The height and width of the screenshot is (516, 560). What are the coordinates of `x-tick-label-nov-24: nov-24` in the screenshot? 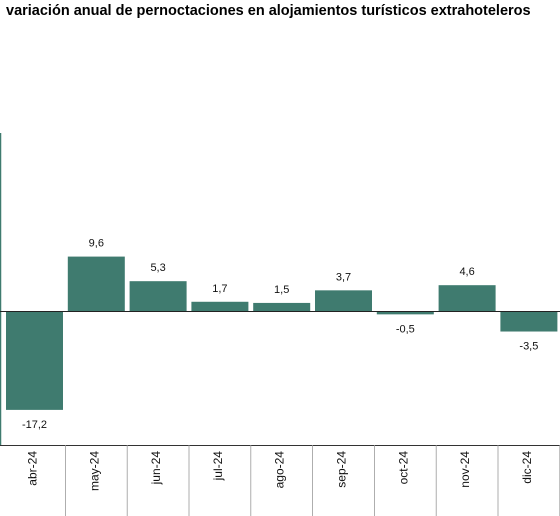 It's located at (465, 469).